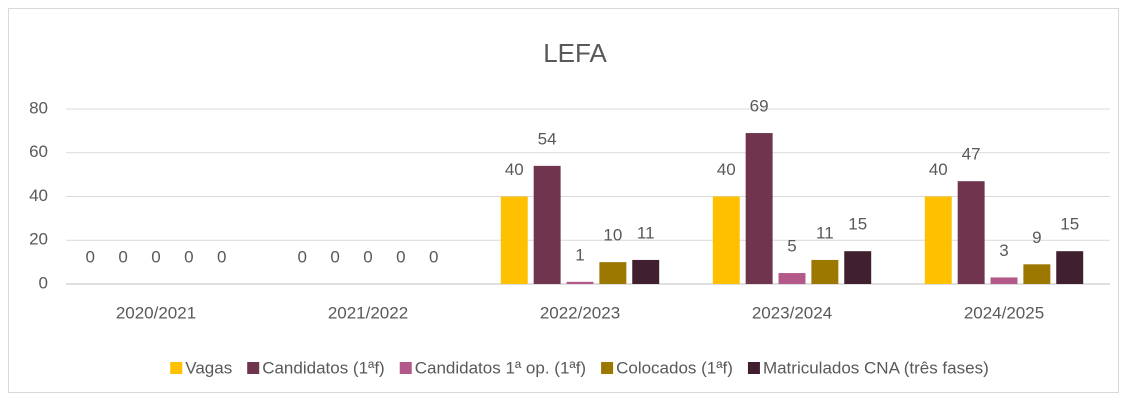 This screenshot has width=1127, height=401. Describe the element at coordinates (791, 246) in the screenshot. I see `data-label: 5` at that location.